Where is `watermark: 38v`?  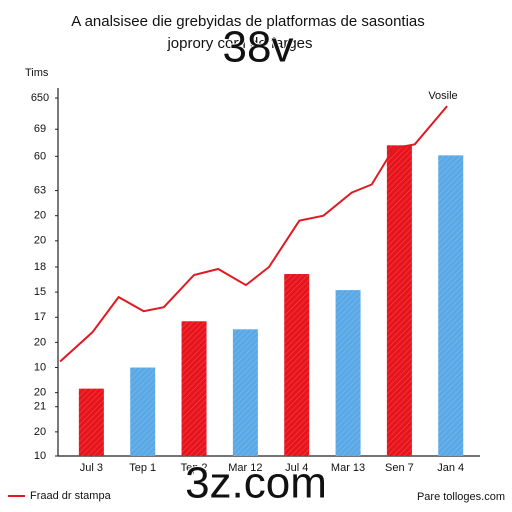 watermark: 38v is located at coordinates (258, 47).